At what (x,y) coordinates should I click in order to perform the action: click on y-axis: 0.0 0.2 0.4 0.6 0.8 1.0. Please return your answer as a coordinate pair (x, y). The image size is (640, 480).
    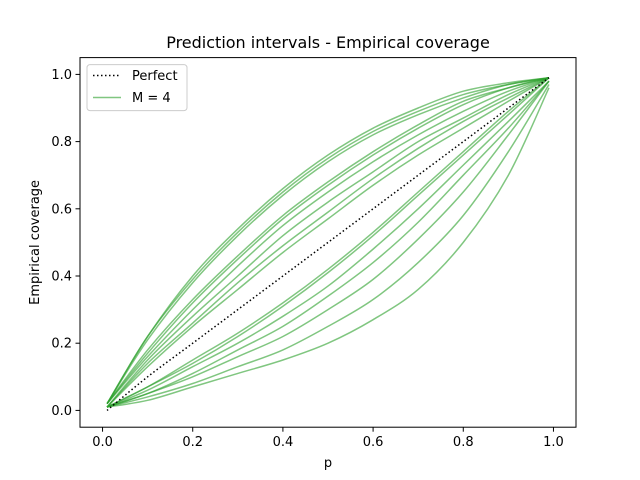
    Looking at the image, I should click on (65, 243).